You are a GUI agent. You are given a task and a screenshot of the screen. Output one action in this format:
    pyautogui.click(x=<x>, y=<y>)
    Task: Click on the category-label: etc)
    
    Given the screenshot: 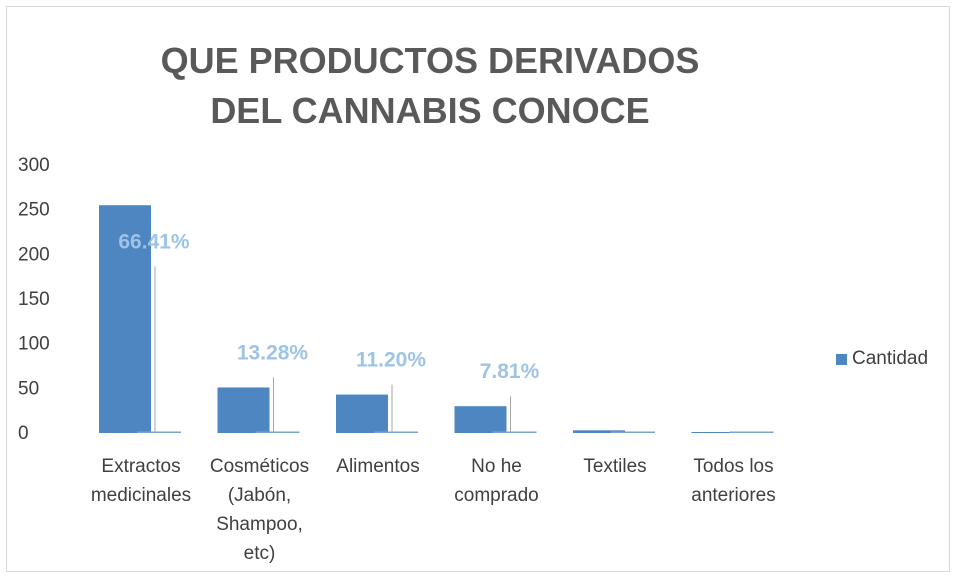 What is the action you would take?
    pyautogui.click(x=260, y=553)
    